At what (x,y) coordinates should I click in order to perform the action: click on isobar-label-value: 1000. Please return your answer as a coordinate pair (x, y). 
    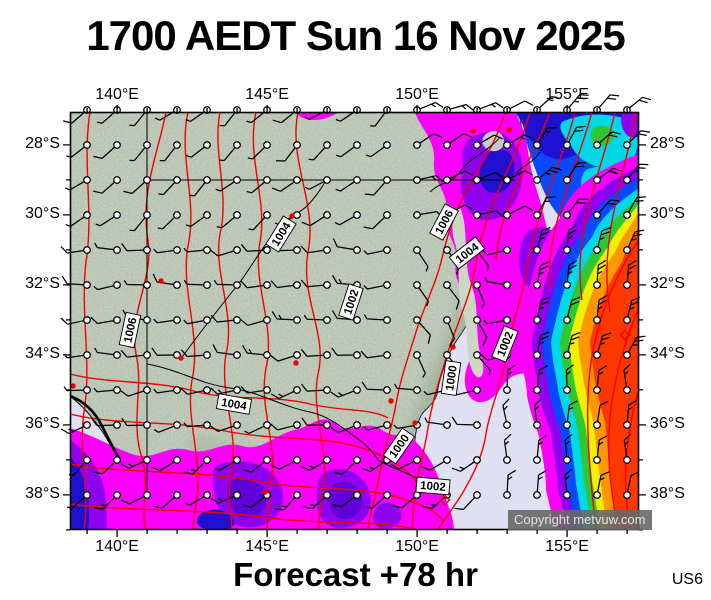
    Looking at the image, I should click on (451, 378).